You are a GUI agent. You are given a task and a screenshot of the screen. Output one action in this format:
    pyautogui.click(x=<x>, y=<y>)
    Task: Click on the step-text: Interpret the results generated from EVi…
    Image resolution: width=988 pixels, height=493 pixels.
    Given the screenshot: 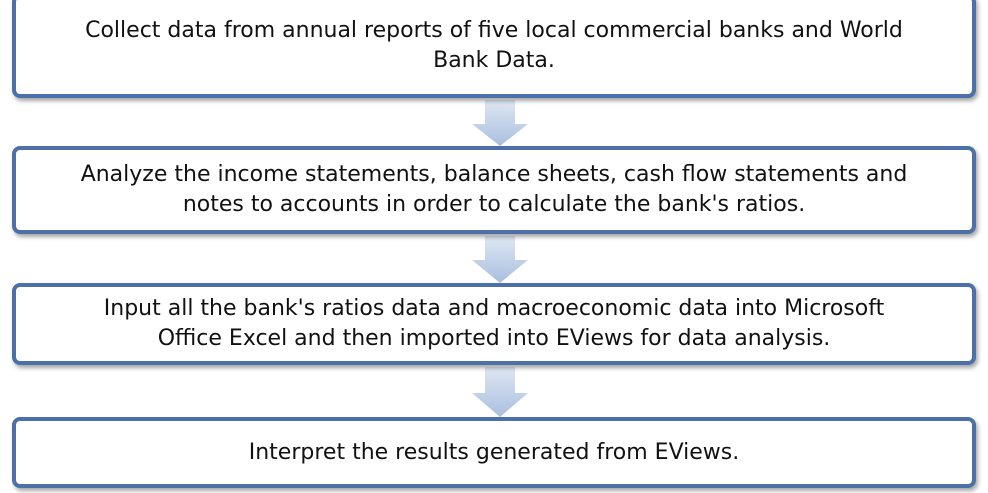 What is the action you would take?
    pyautogui.click(x=494, y=452)
    